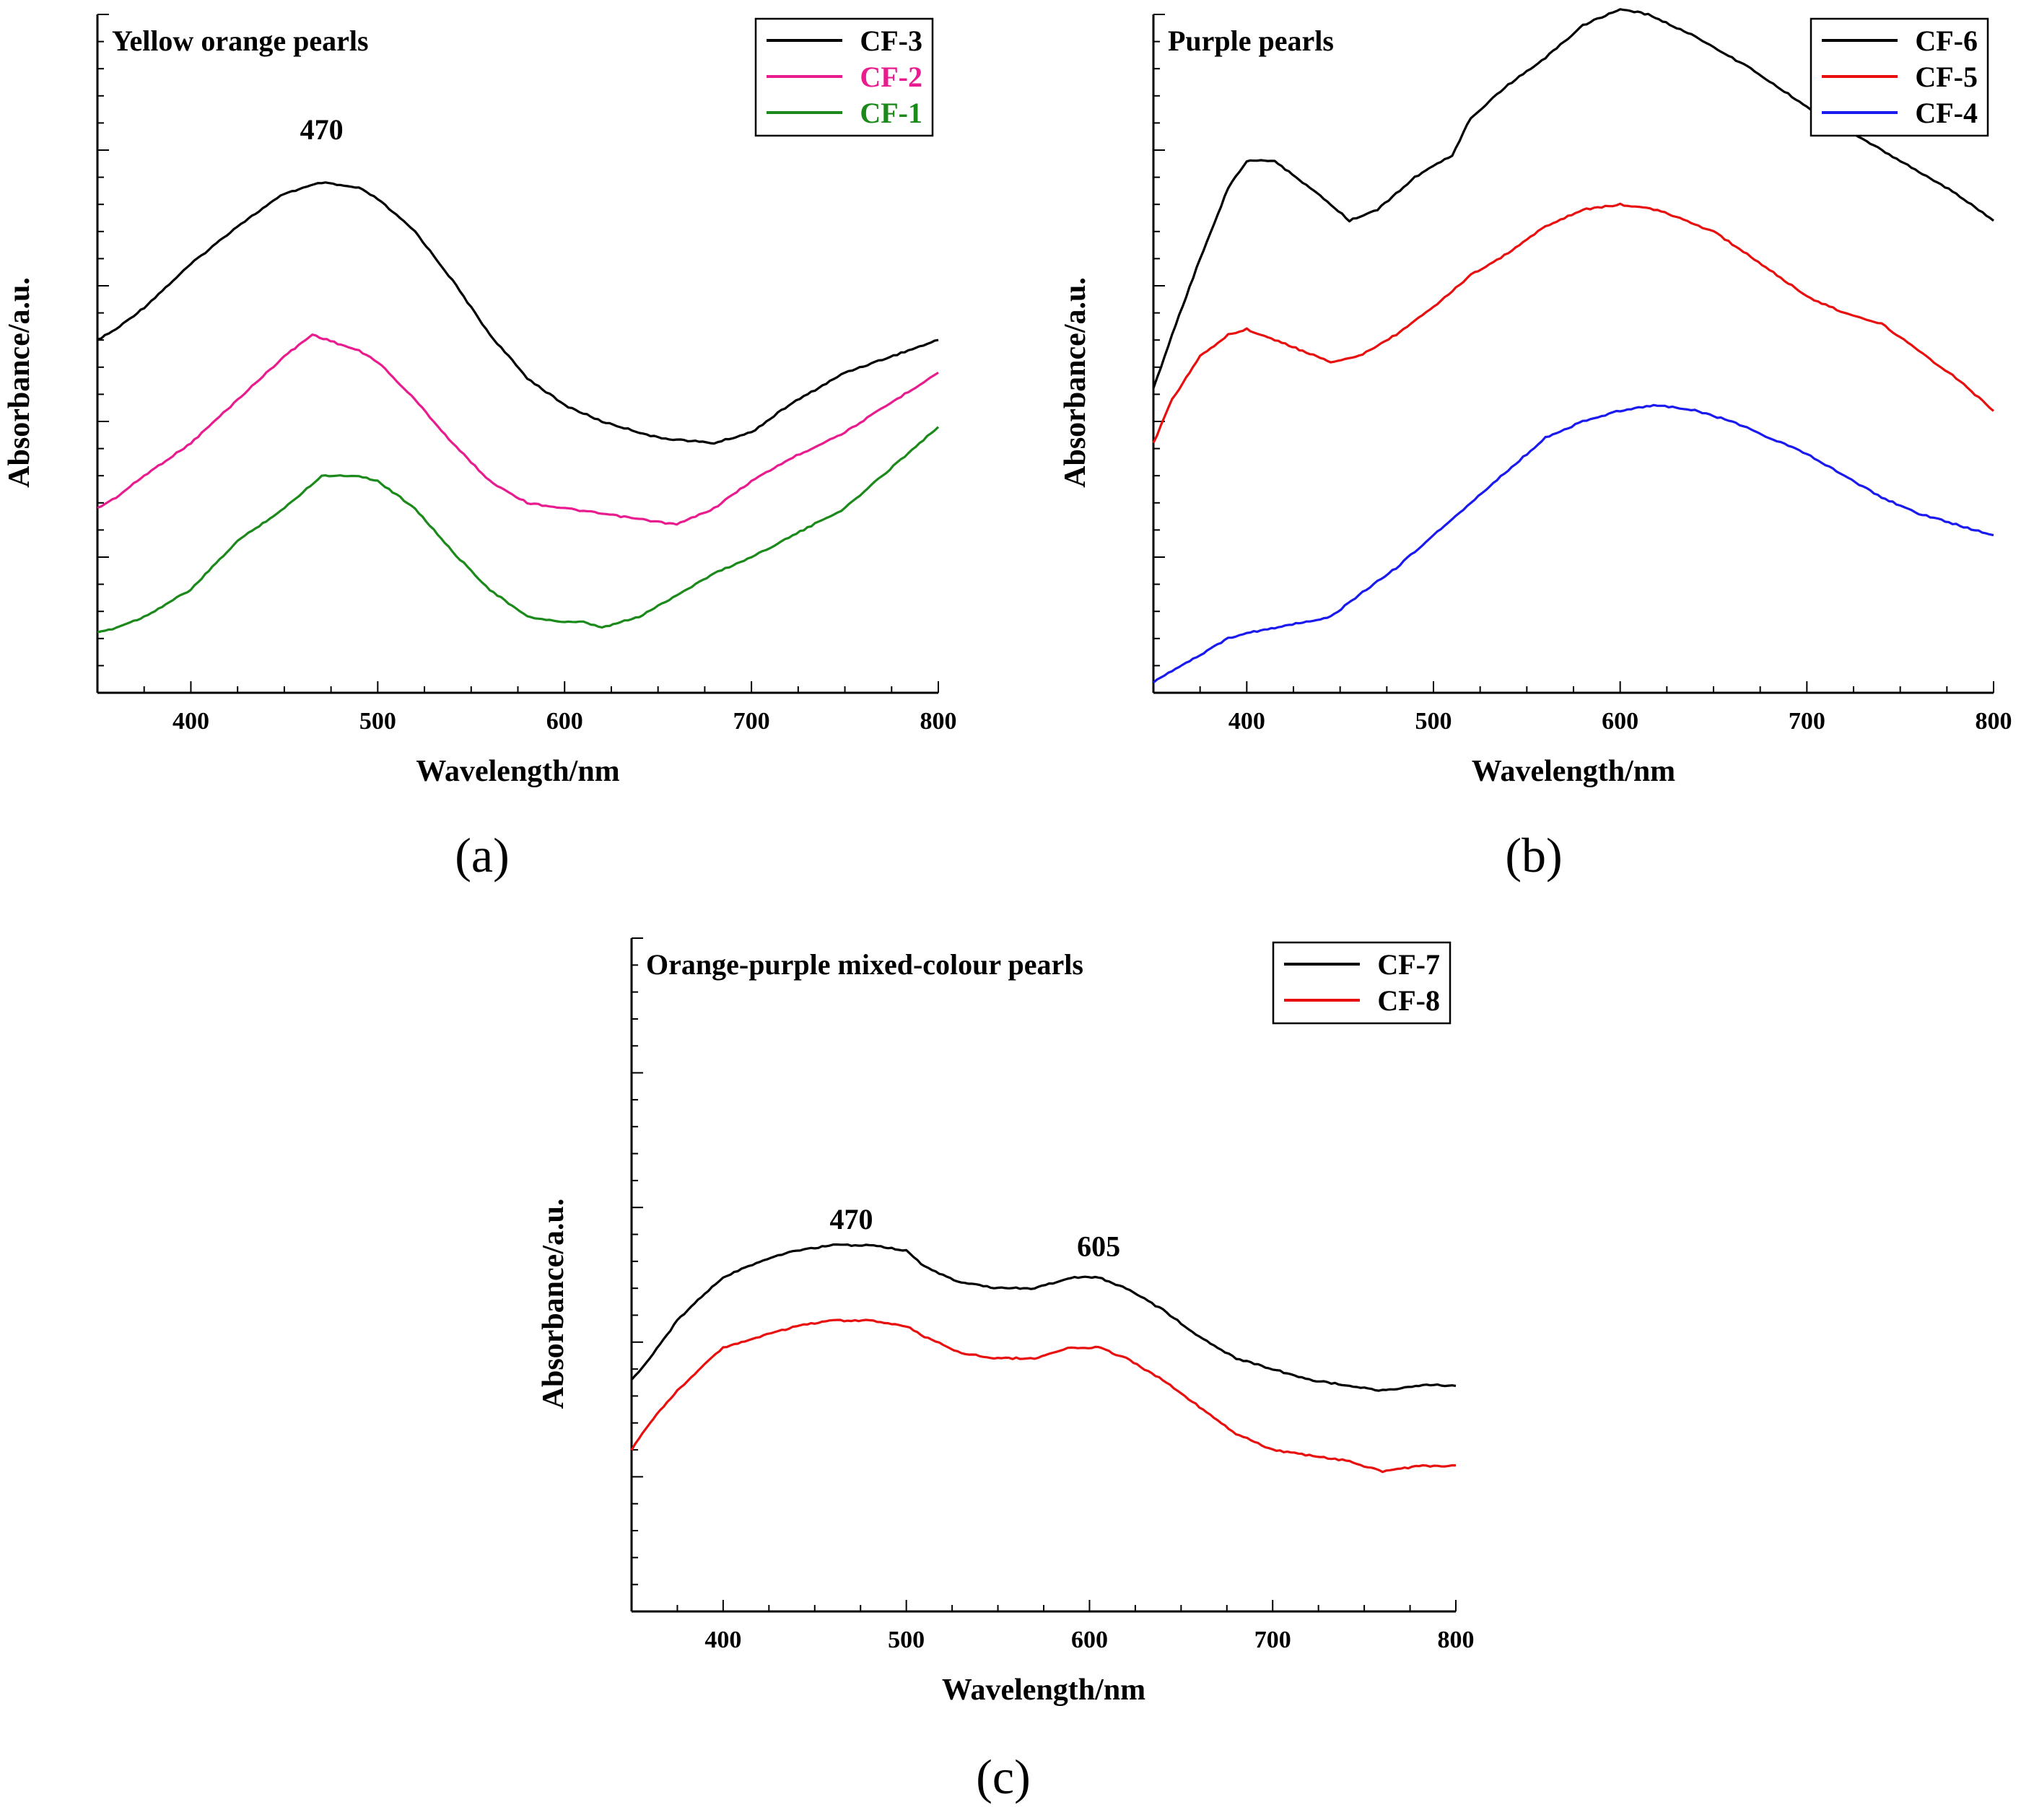 This screenshot has height=1820, width=2021. Describe the element at coordinates (891, 77) in the screenshot. I see `legend-label-cf-2: CF-2` at that location.